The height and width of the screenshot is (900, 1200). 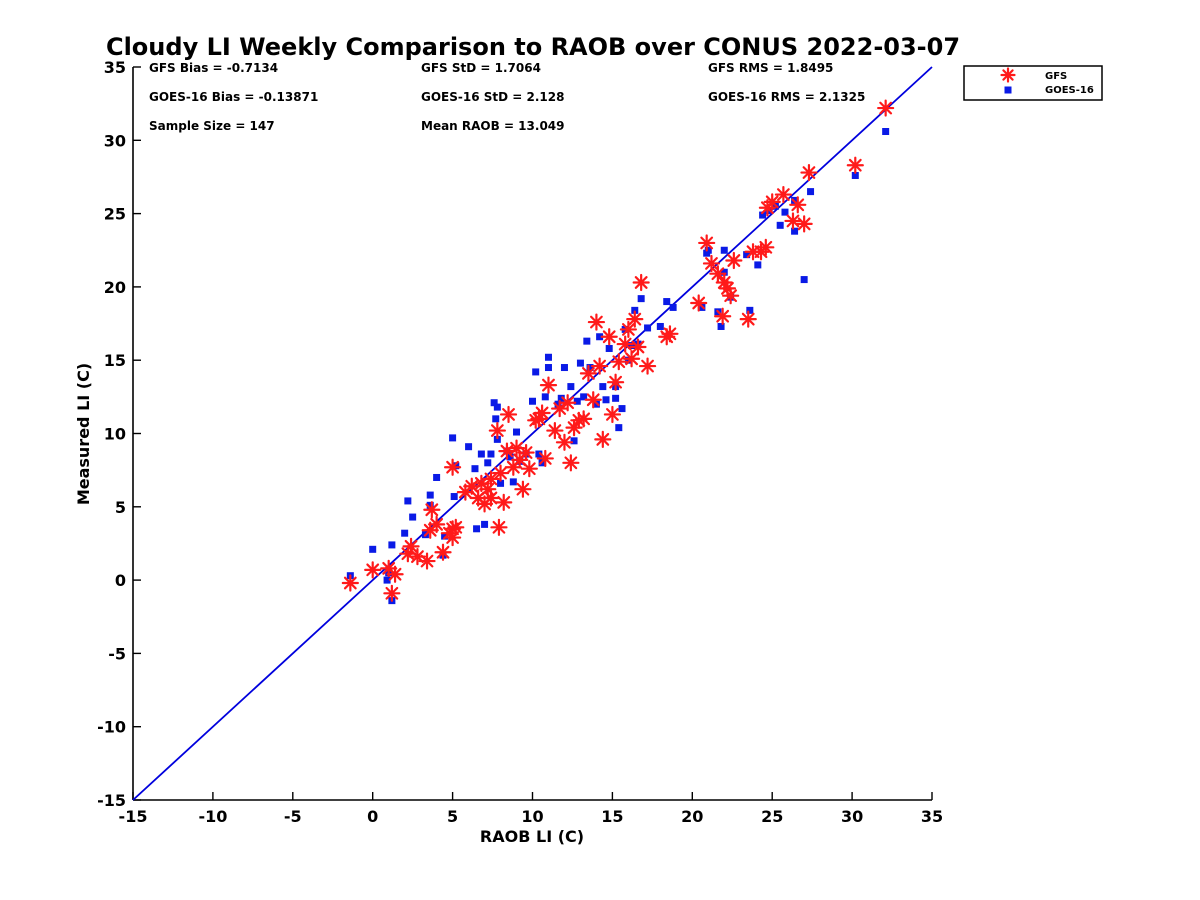 I want to click on legend-gfs-asterisk-icon, so click(x=1008, y=75).